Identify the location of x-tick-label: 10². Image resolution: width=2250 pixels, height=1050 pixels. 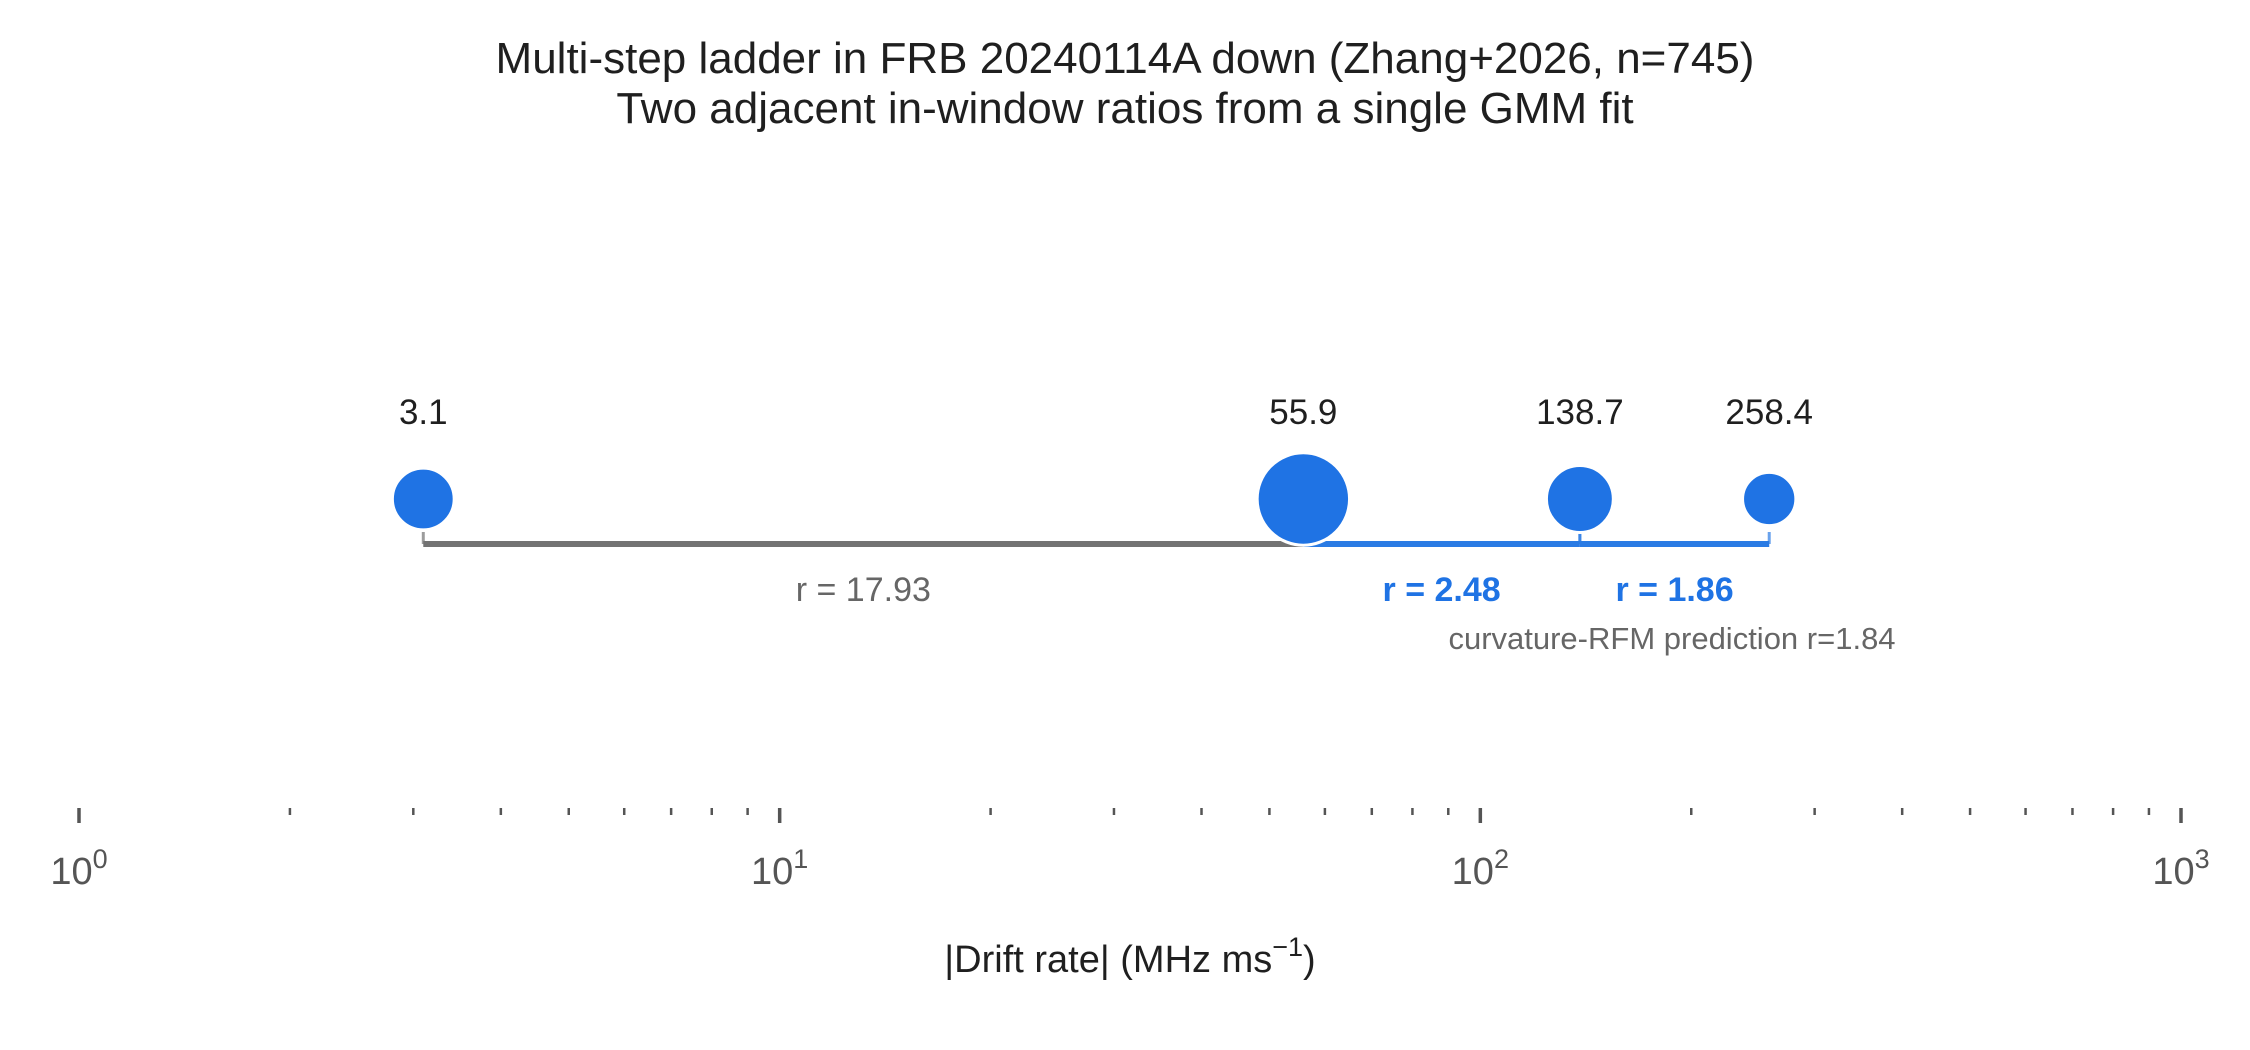
(1480, 868).